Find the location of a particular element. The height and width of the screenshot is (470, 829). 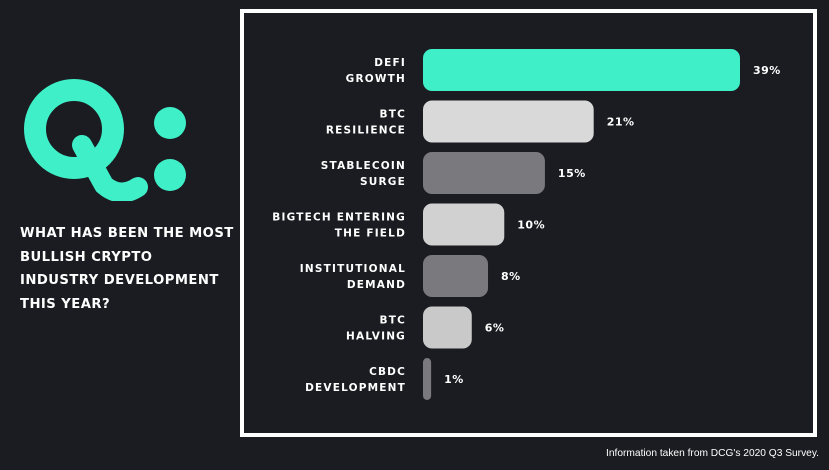

category-label: DEFI is located at coordinates (390, 63).